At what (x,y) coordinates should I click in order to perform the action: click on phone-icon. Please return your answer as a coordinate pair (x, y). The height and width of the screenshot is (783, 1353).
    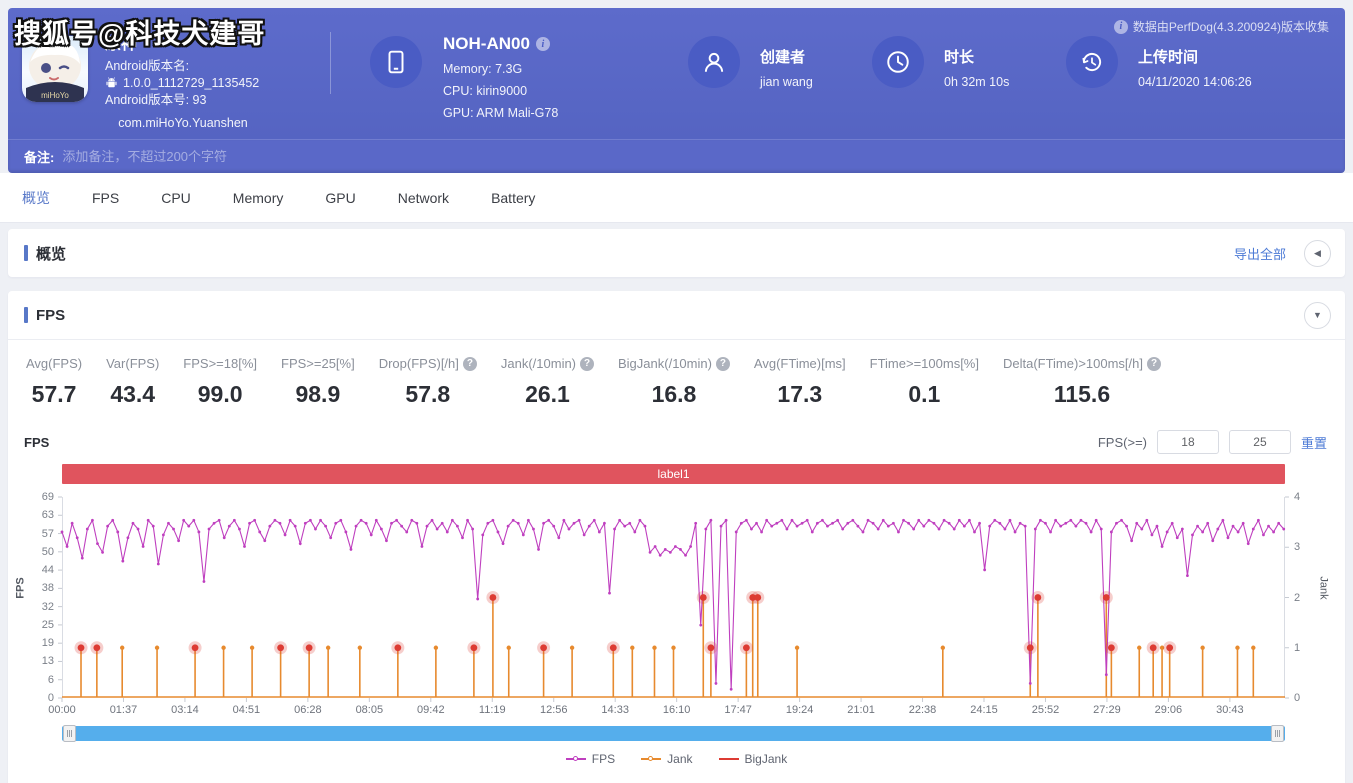
    Looking at the image, I should click on (396, 62).